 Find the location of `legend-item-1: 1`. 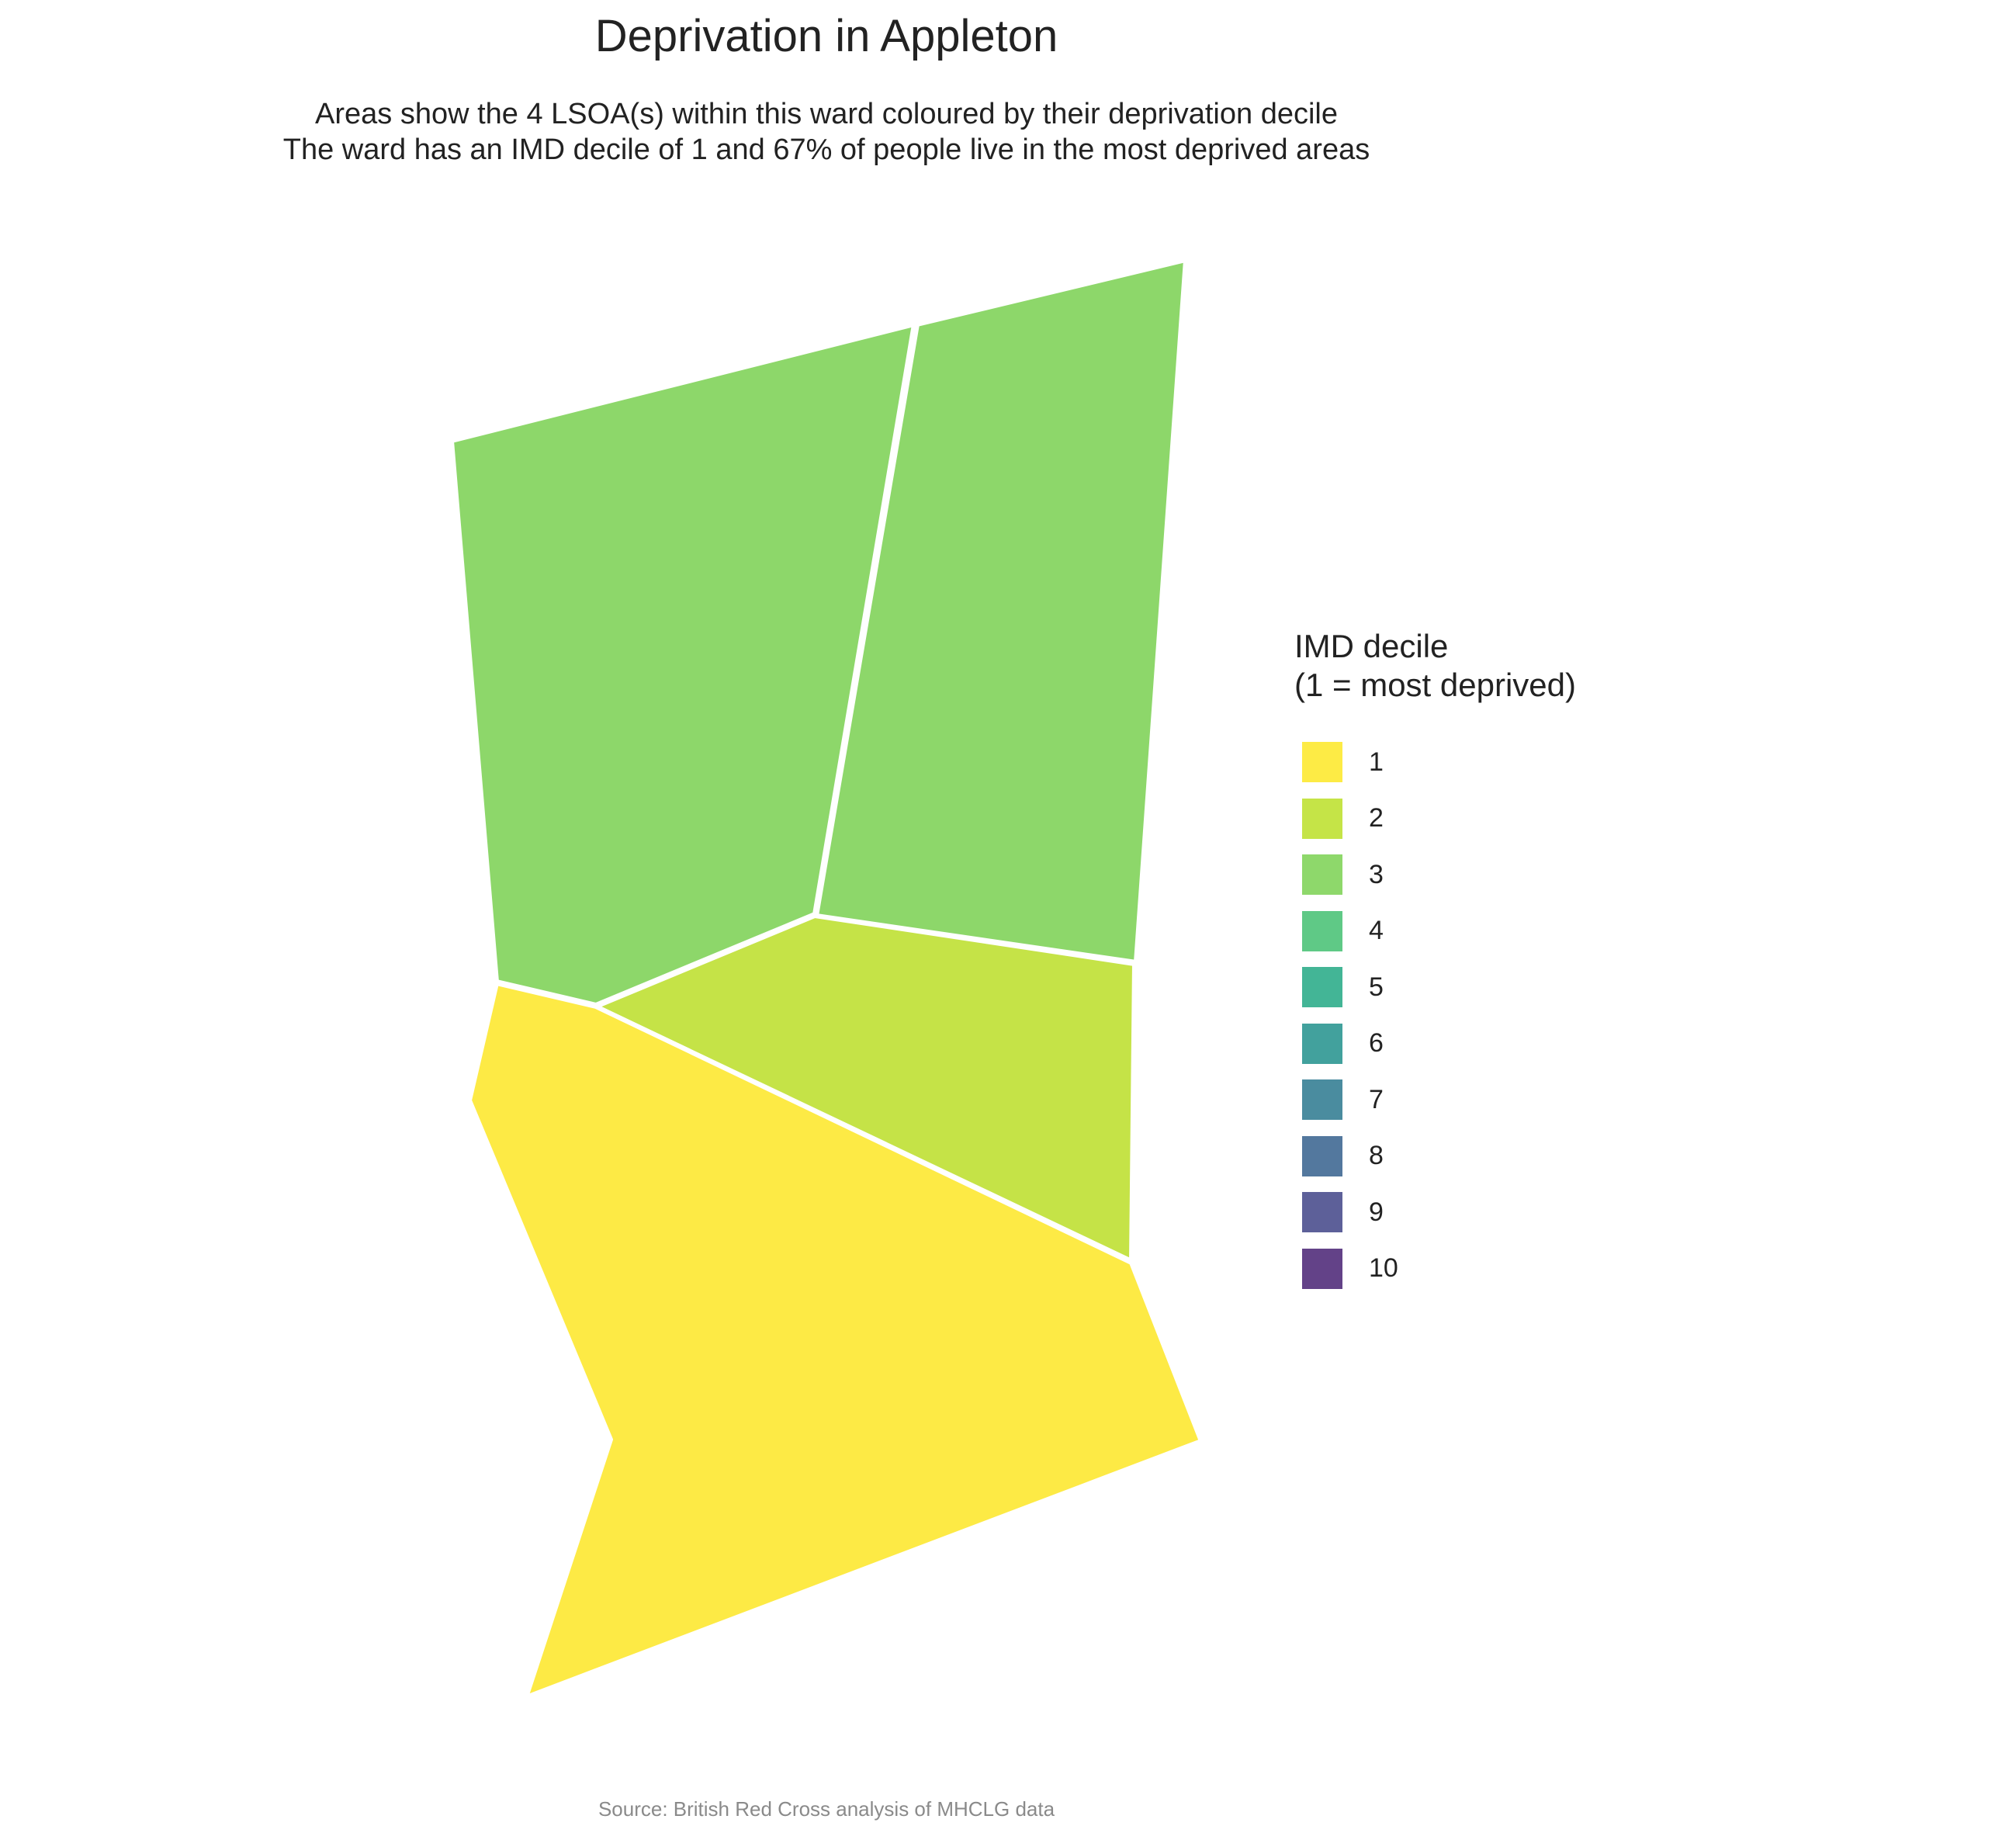

legend-item-1: 1 is located at coordinates (1439, 762).